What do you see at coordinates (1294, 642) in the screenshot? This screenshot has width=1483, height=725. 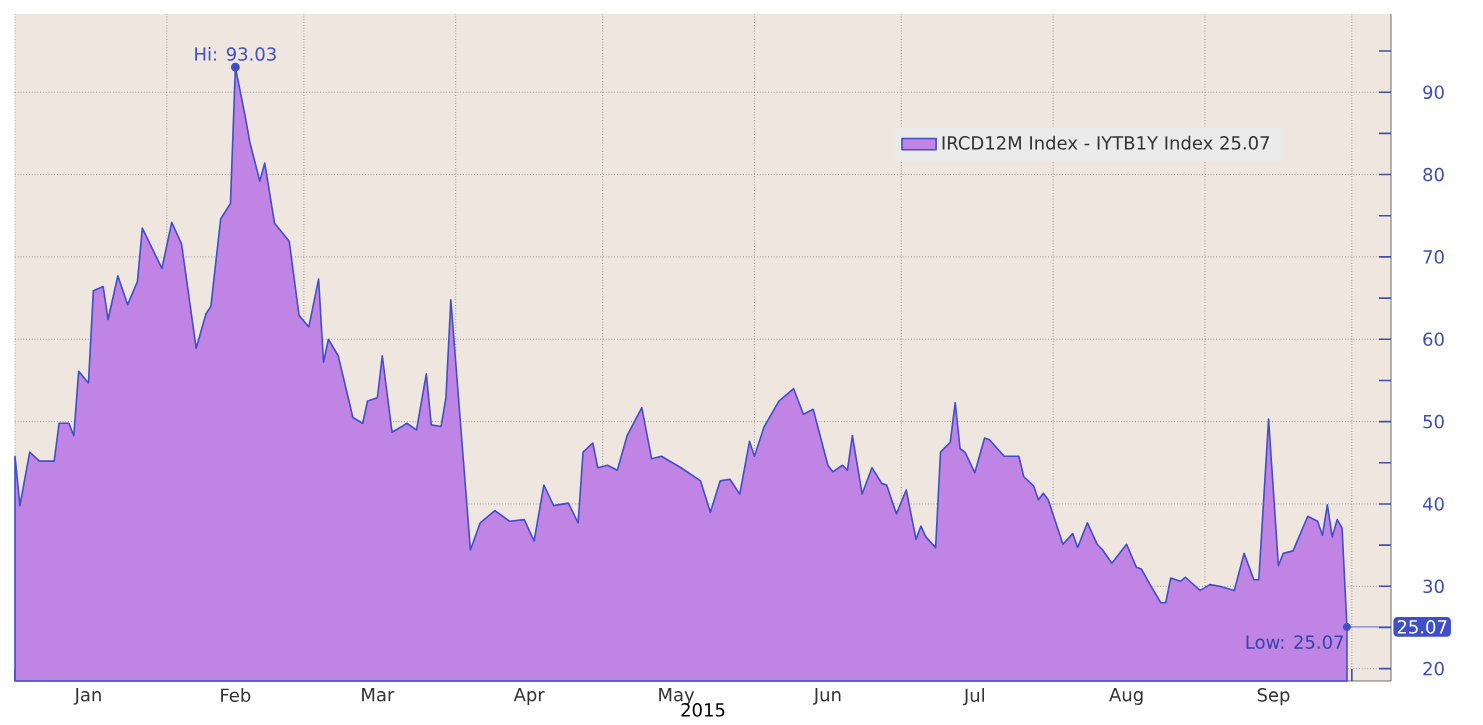 I see `annotation: Low: 25.07` at bounding box center [1294, 642].